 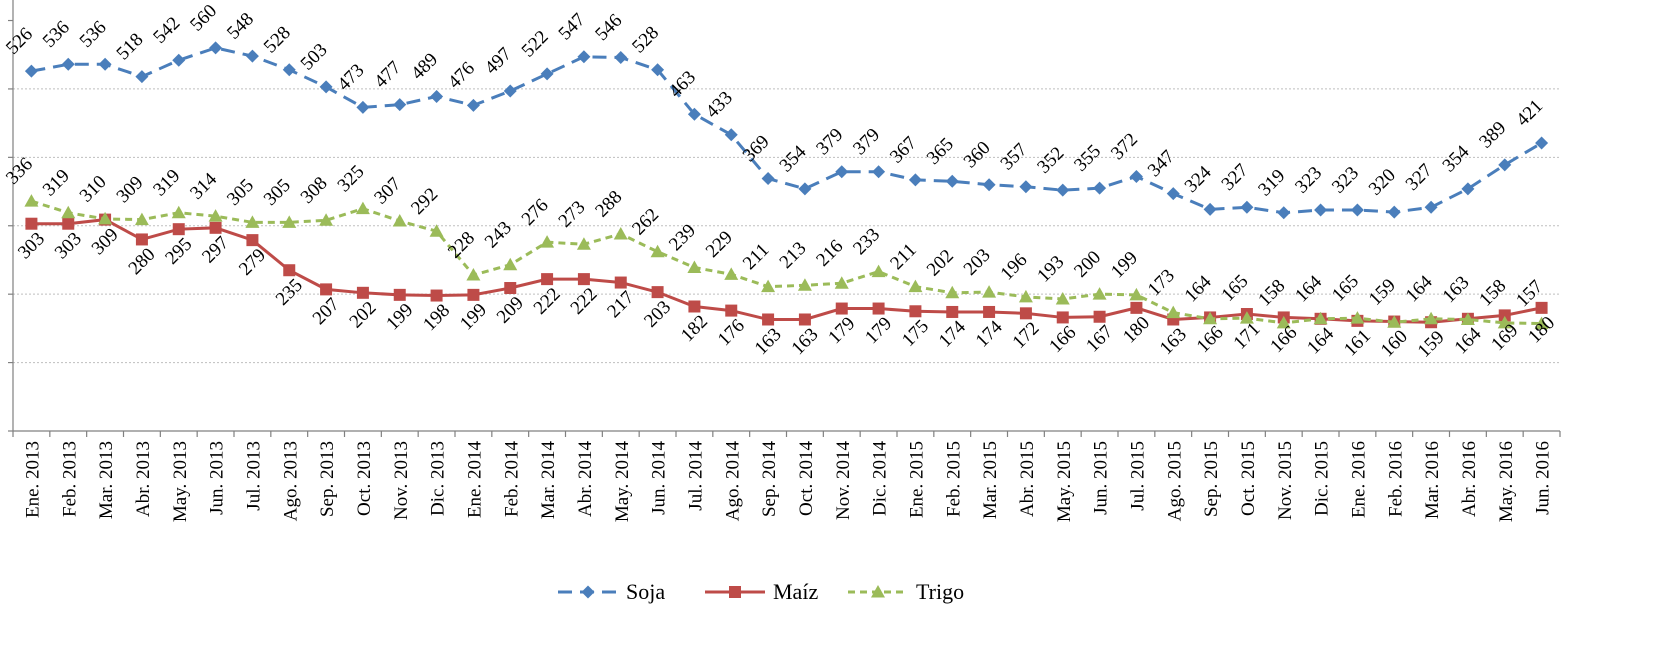 I want to click on data-label: 536, so click(x=93, y=34).